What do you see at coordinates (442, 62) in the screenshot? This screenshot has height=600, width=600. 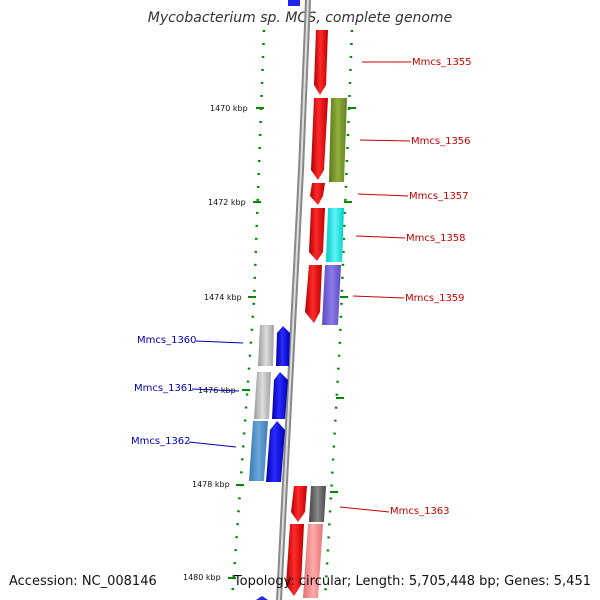 I see `gene-label-mmcs-1355: Mmcs_1355` at bounding box center [442, 62].